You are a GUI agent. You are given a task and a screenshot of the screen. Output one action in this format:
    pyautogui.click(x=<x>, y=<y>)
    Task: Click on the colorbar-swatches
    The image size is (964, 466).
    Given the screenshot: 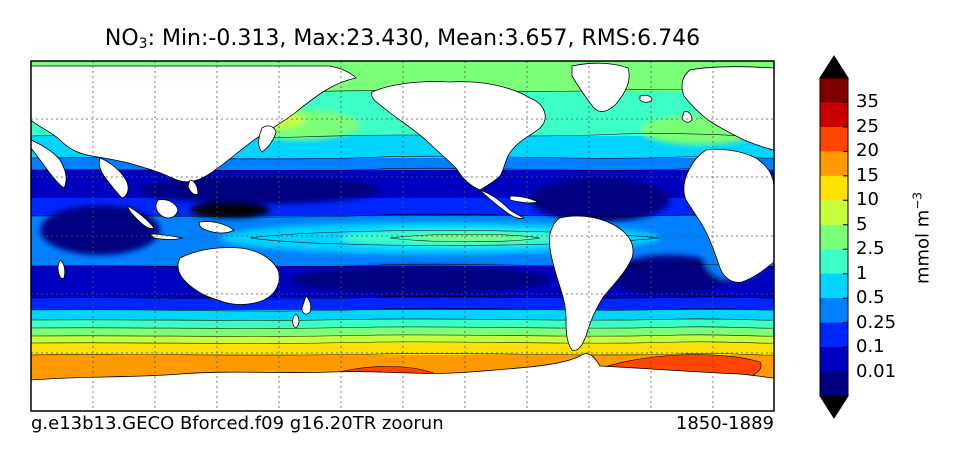 What is the action you would take?
    pyautogui.click(x=834, y=237)
    